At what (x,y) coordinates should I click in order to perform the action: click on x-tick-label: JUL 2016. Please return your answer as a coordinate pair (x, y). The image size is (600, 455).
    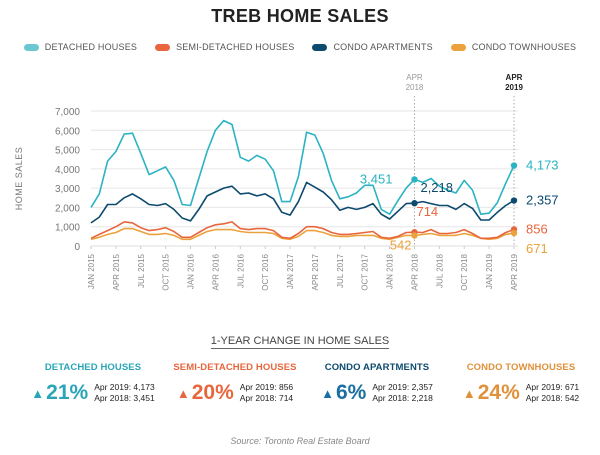
    Looking at the image, I should click on (240, 270).